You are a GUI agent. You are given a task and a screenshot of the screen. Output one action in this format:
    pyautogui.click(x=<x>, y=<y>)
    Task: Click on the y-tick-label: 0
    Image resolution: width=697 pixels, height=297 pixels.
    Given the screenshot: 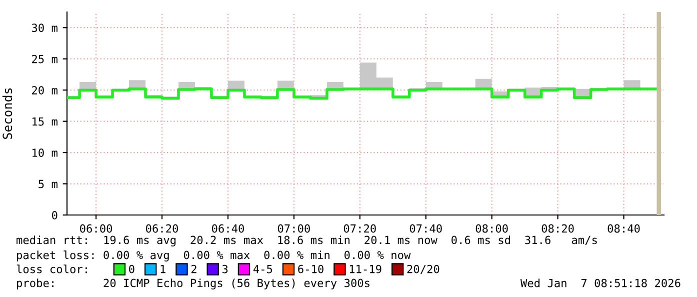 What is the action you would take?
    pyautogui.click(x=55, y=215)
    